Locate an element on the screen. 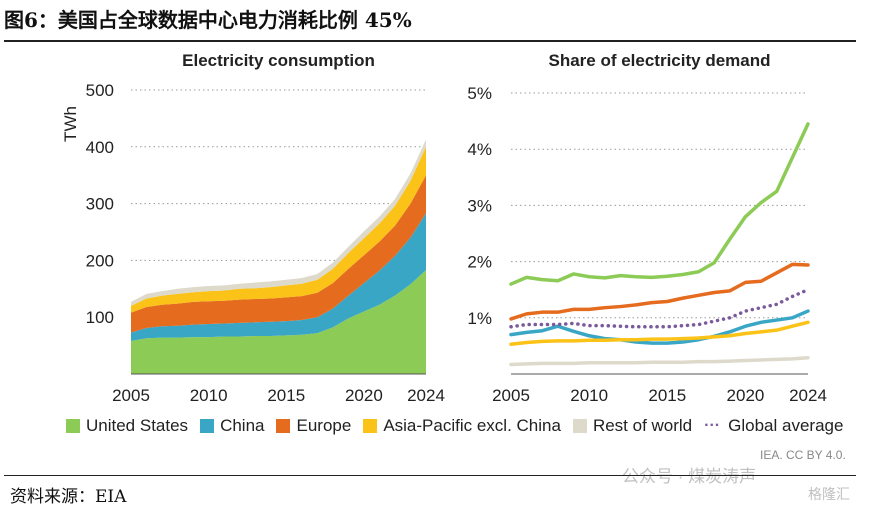  legend-dotted-marker: ··· is located at coordinates (712, 425).